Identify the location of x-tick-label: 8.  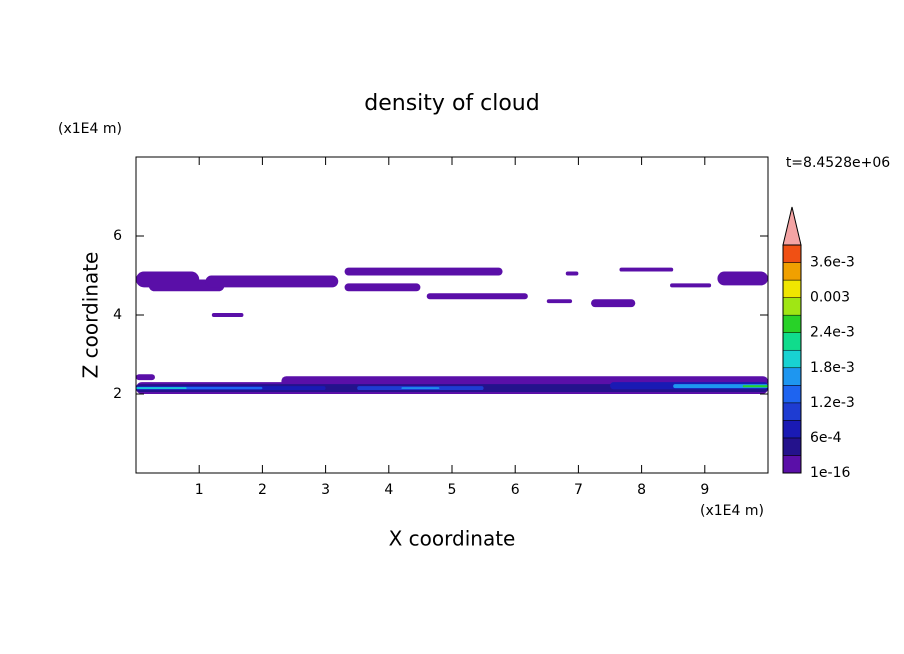
(641, 490).